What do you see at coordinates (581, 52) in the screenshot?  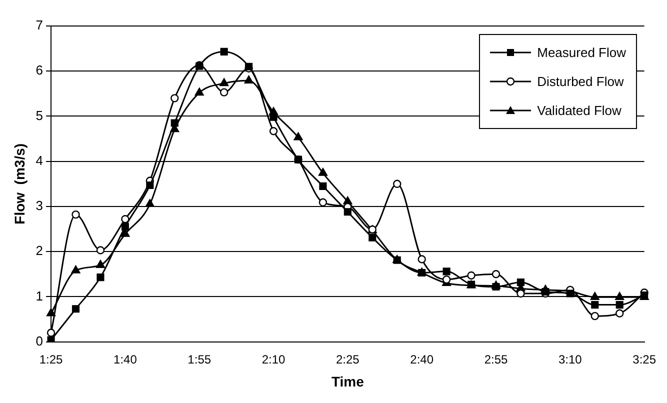 I see `legend-label: Measured Flow` at bounding box center [581, 52].